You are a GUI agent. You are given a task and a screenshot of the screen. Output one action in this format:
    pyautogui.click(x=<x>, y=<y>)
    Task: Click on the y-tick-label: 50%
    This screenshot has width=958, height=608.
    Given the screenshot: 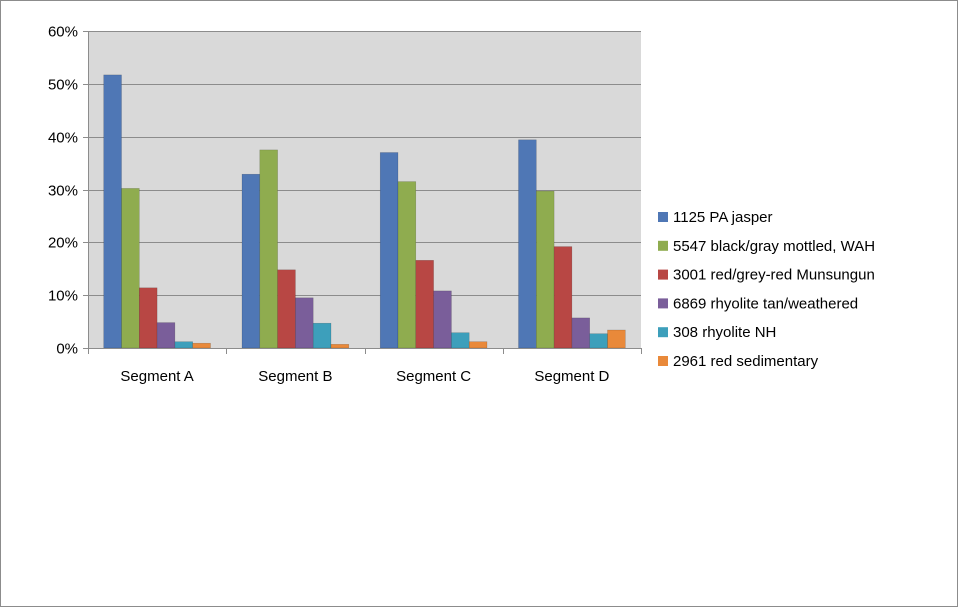 What is the action you would take?
    pyautogui.click(x=63, y=85)
    